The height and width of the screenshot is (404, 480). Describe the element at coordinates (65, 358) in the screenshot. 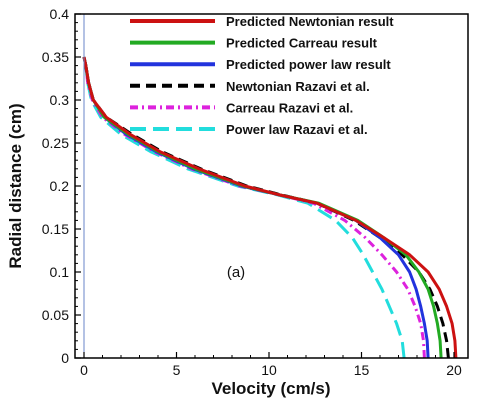

I see `y-tick-label: 0` at that location.